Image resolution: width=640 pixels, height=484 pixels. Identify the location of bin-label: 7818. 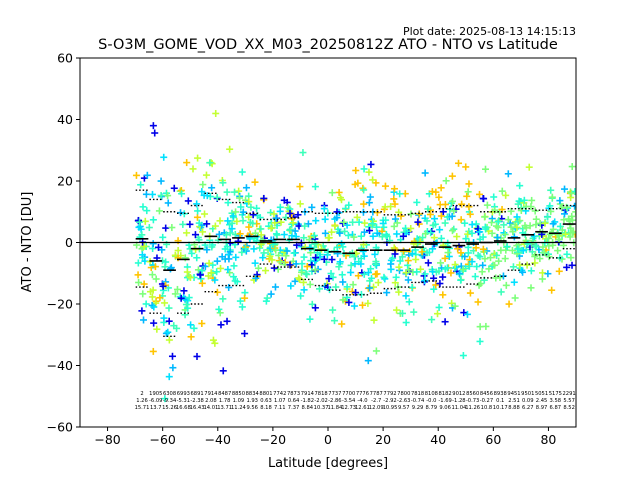
(321, 394).